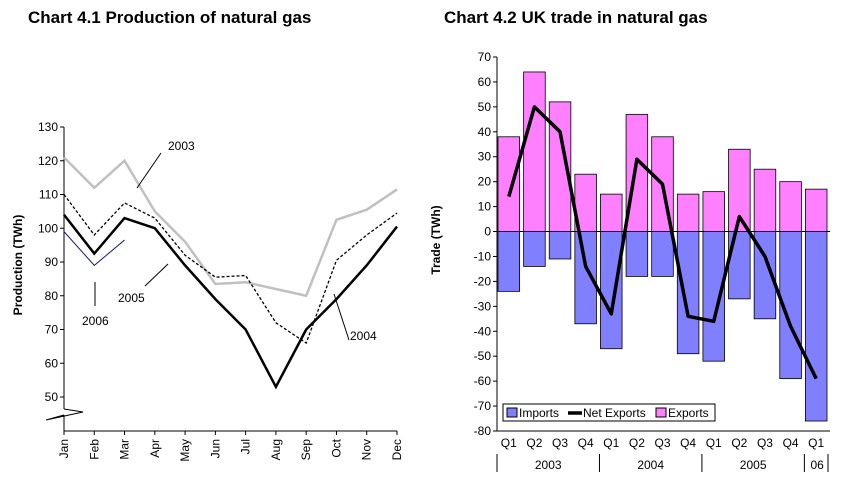  I want to click on annotation-label-2006: 2006, so click(95, 321).